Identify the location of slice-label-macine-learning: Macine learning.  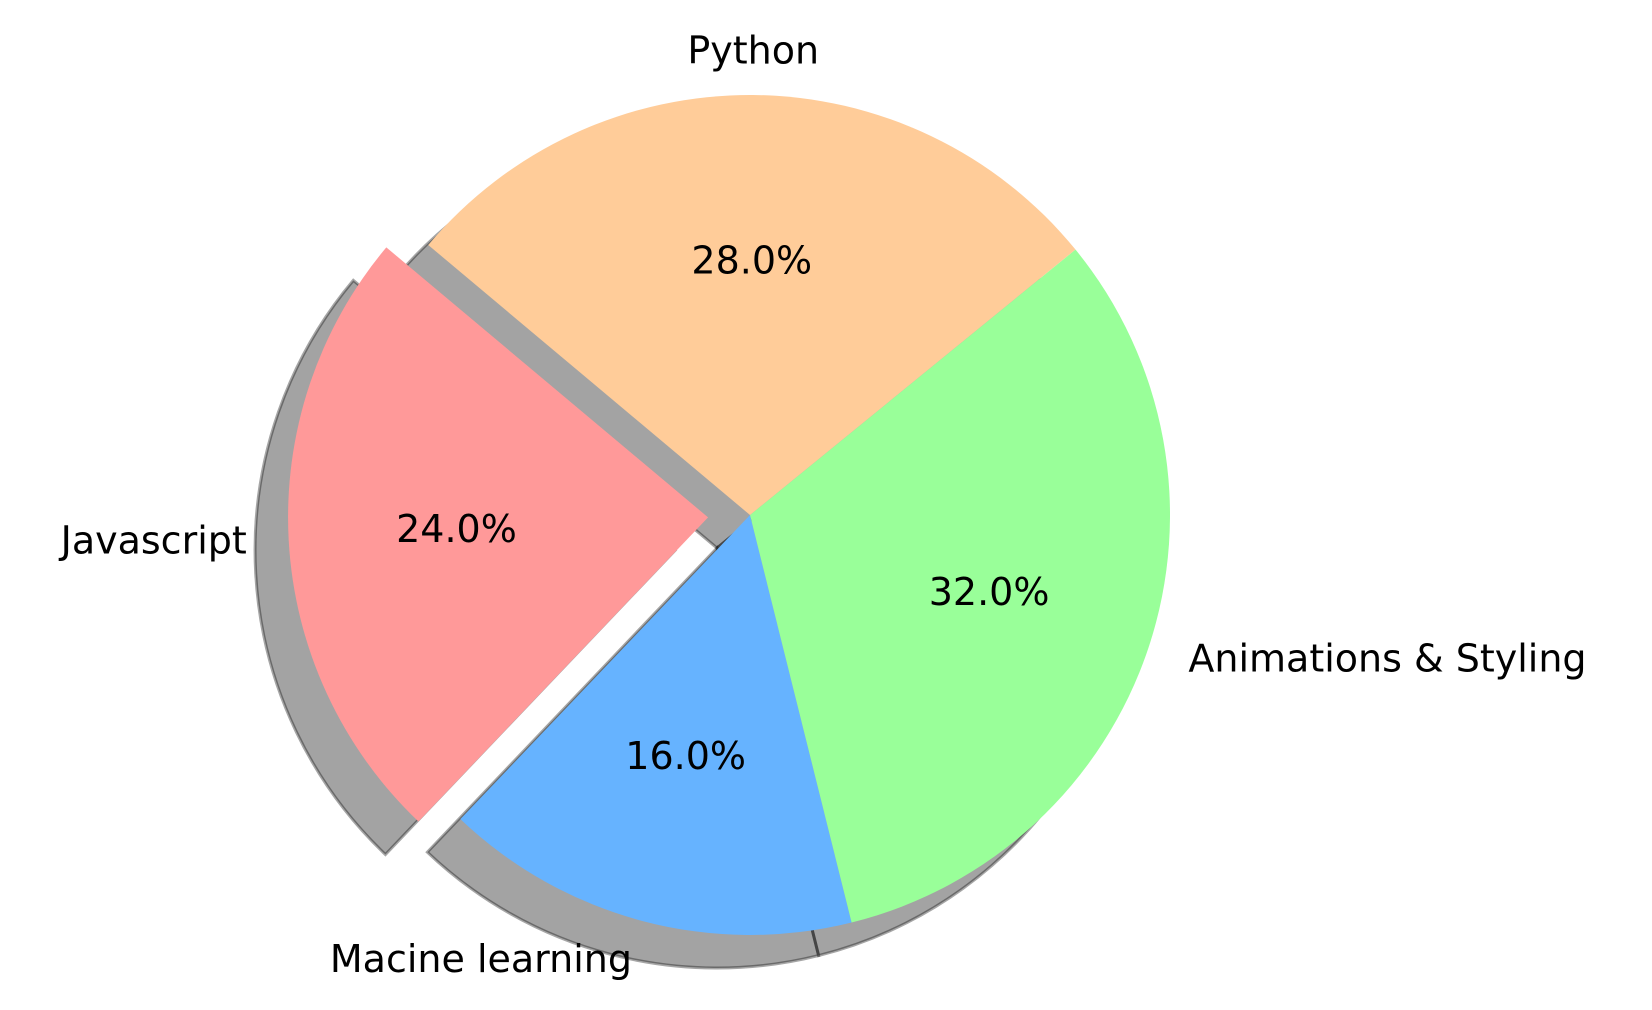
(481, 959).